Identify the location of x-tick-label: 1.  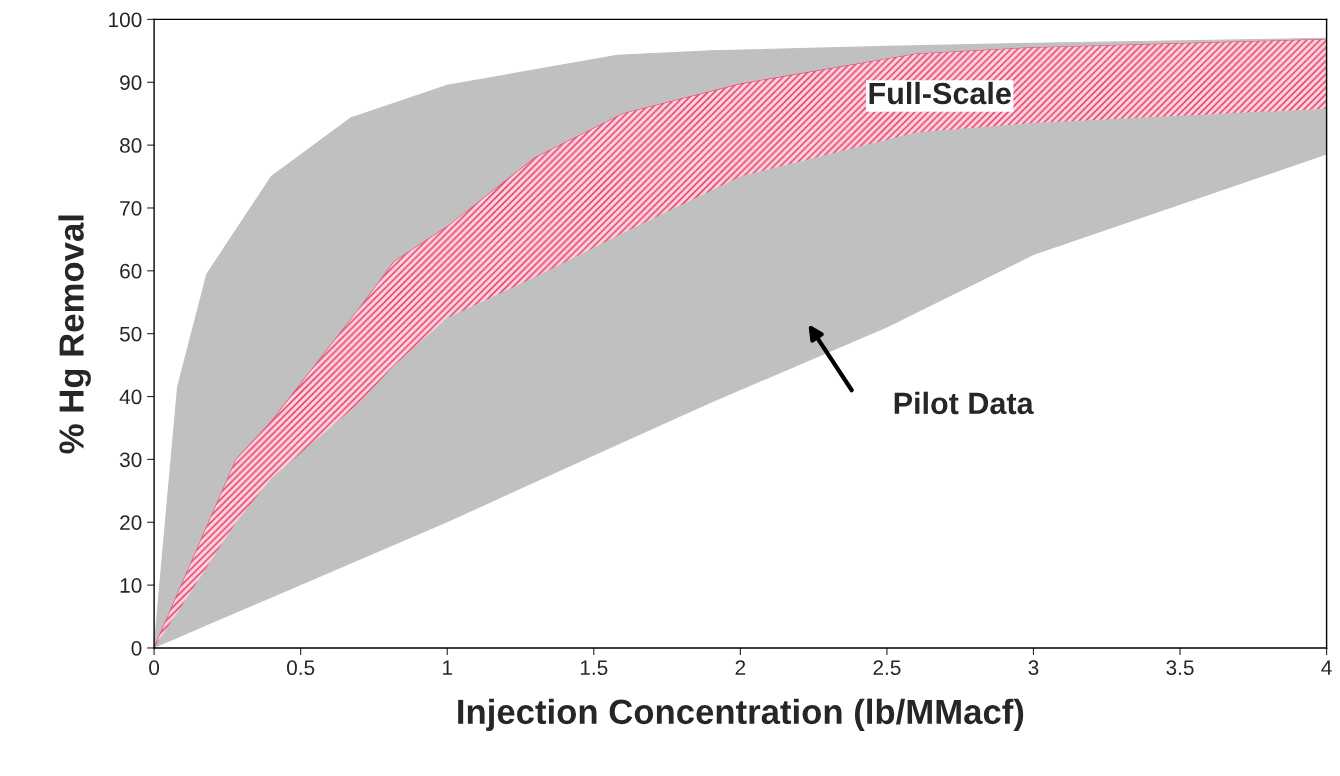
(447, 667).